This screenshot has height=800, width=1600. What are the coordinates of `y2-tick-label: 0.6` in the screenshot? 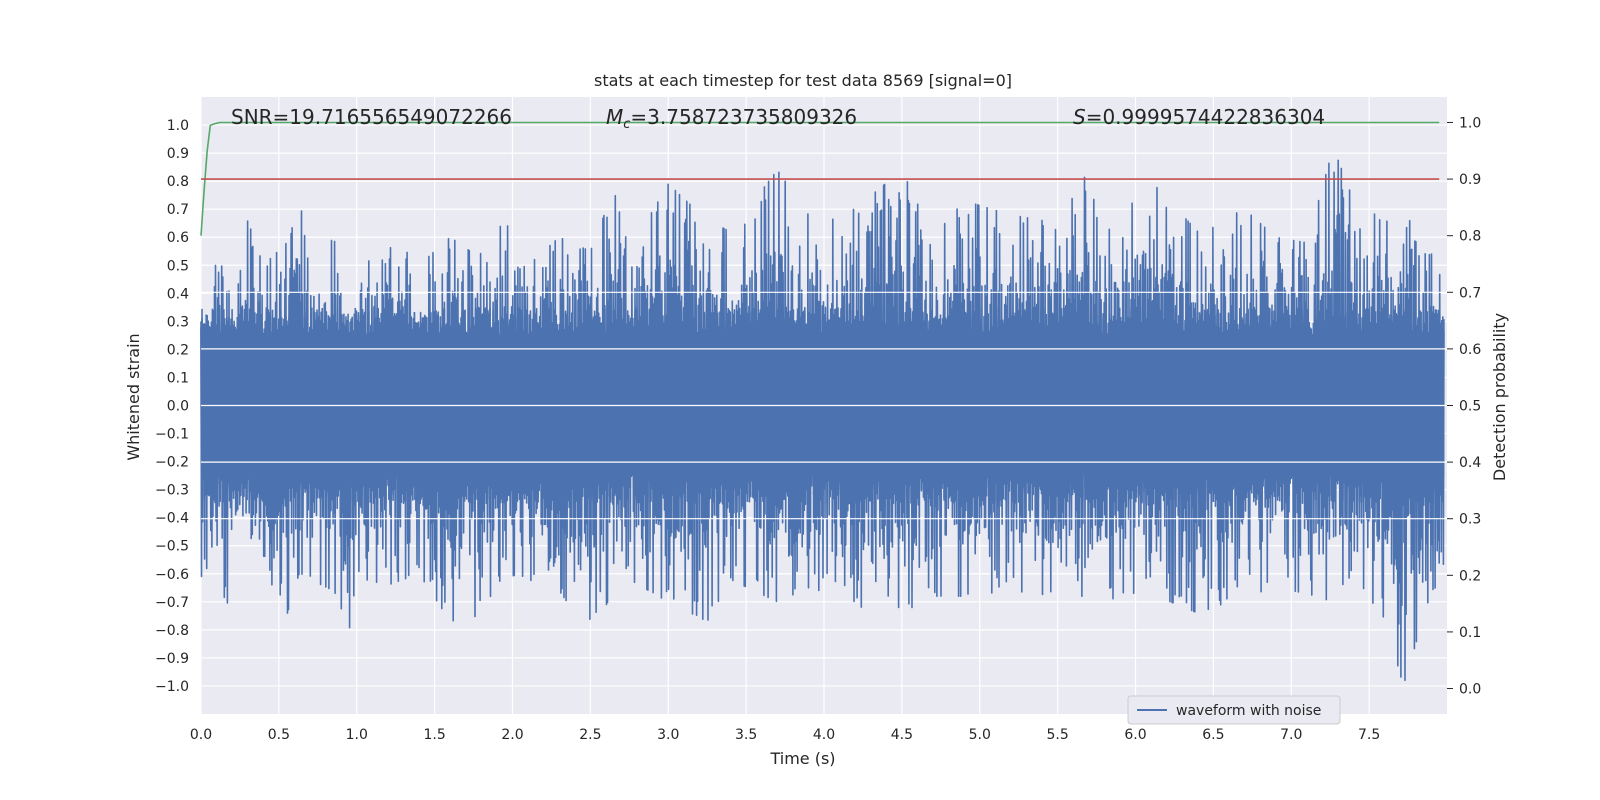 It's located at (1470, 350).